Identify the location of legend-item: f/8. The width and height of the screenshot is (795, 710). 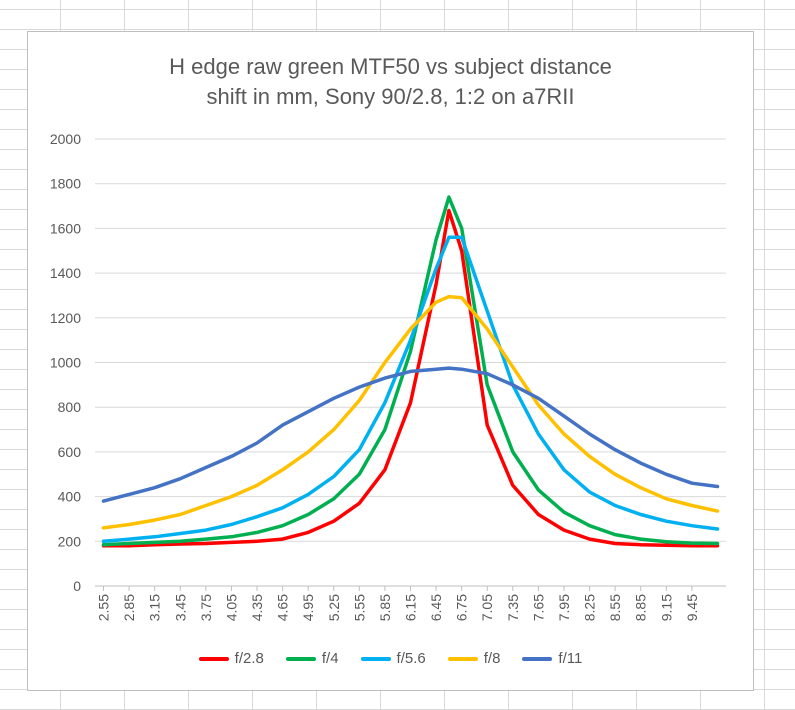
(474, 658).